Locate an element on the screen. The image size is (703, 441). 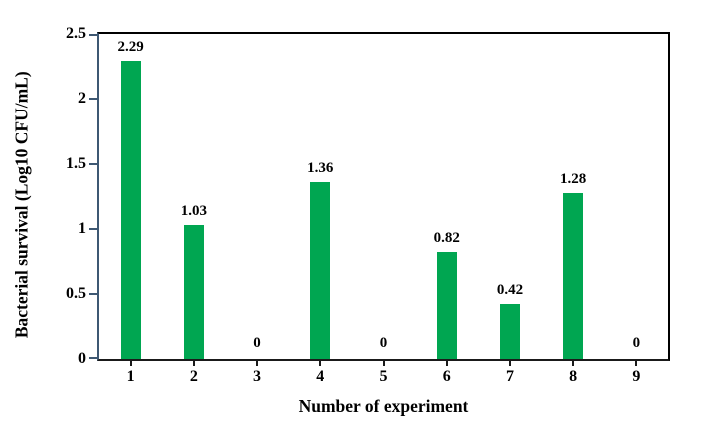
x-axis-tick-label: 1 is located at coordinates (130, 376).